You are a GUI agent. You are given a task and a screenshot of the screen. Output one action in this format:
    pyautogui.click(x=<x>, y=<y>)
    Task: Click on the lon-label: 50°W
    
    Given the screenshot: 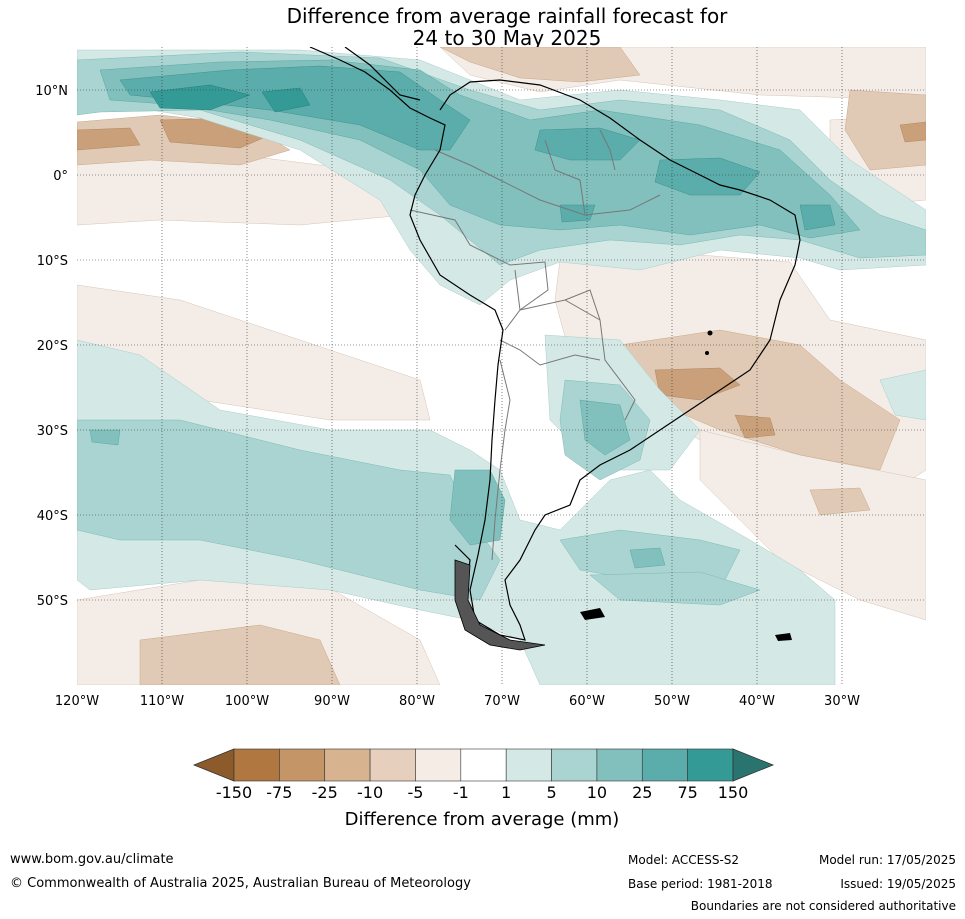 What is the action you would take?
    pyautogui.click(x=672, y=701)
    